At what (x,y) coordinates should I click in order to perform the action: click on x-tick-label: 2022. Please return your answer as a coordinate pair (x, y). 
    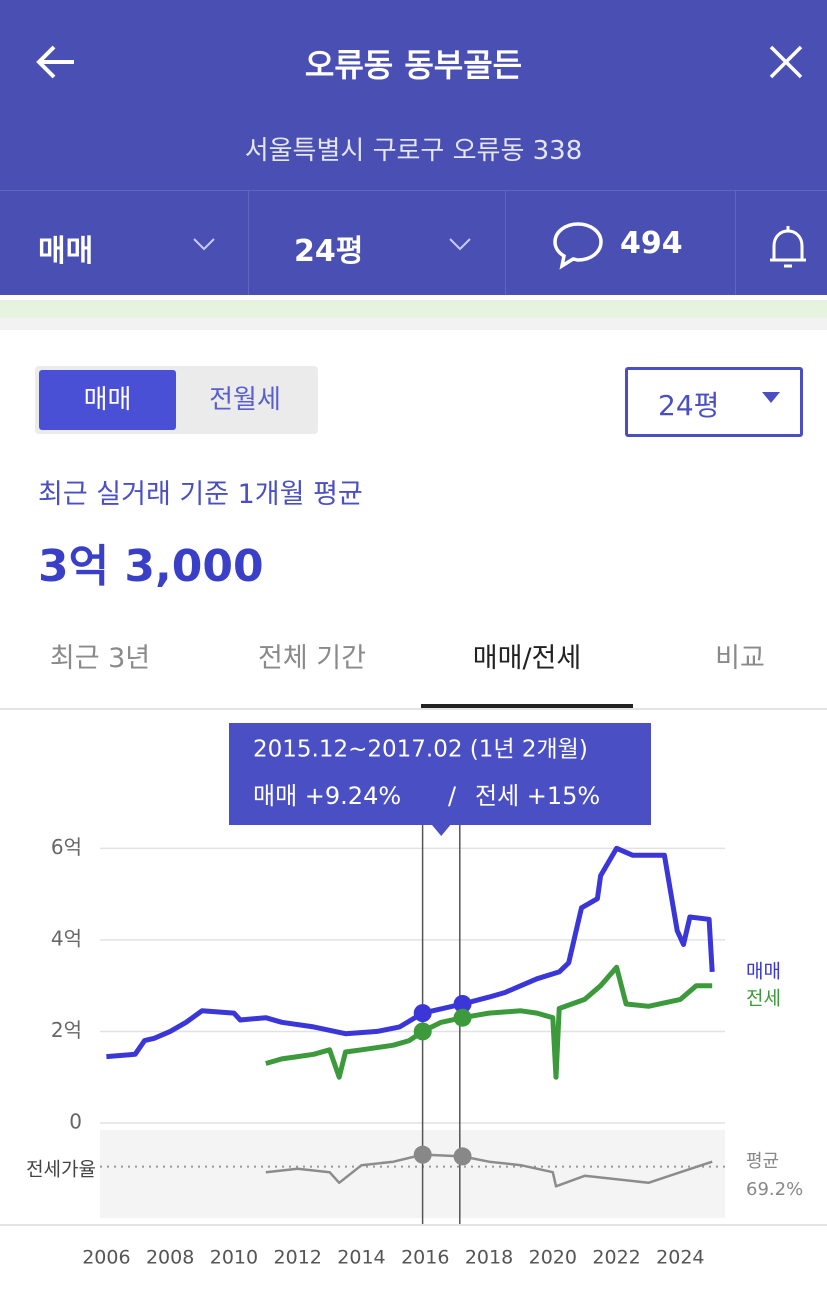
    Looking at the image, I should click on (616, 1258).